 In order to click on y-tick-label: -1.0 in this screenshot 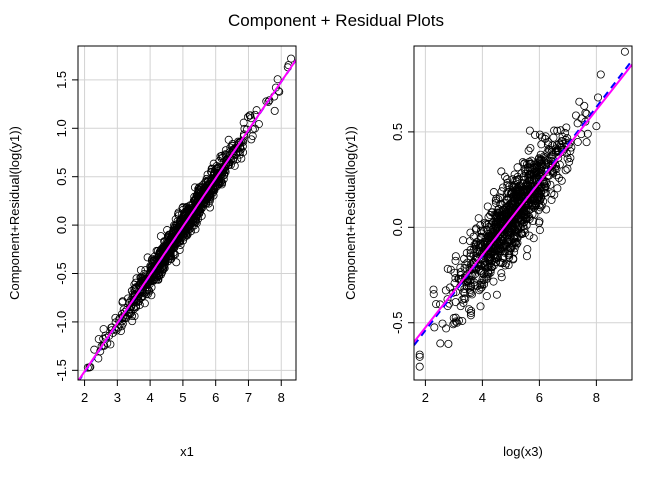, I will do `click(61, 322)`.